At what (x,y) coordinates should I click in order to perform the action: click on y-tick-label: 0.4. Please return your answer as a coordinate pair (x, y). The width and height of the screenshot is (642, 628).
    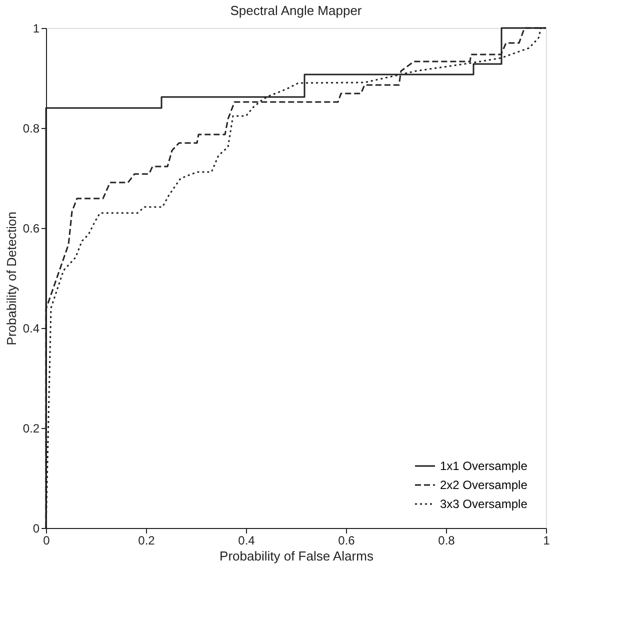
    Looking at the image, I should click on (31, 329).